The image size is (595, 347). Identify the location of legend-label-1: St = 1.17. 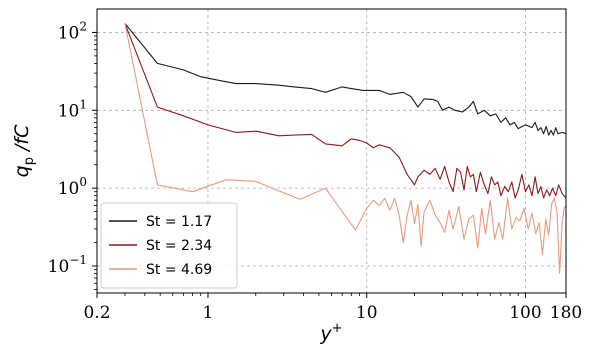
(179, 222).